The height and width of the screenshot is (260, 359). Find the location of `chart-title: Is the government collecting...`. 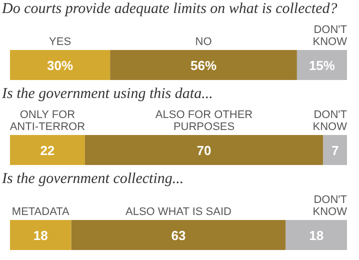

chart-title: Is the government collecting... is located at coordinates (93, 179).